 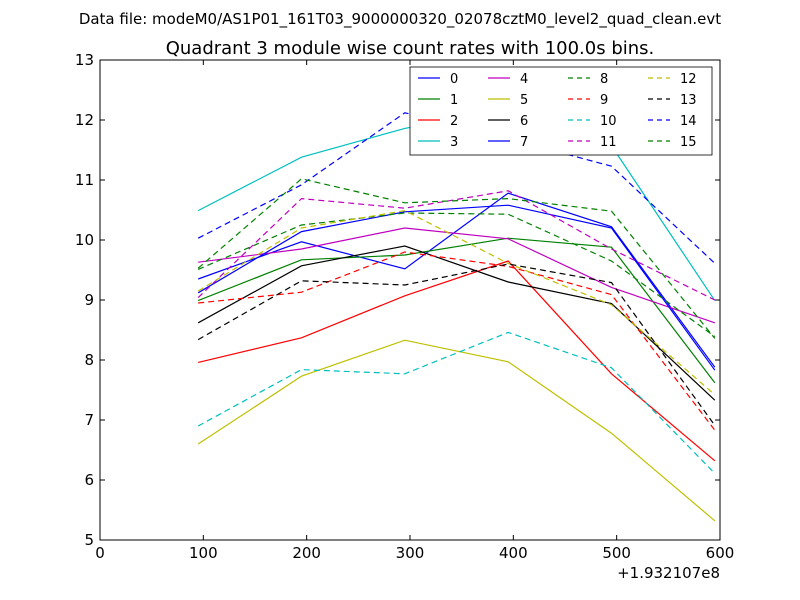 I want to click on legend-label-4: 4, so click(x=524, y=79).